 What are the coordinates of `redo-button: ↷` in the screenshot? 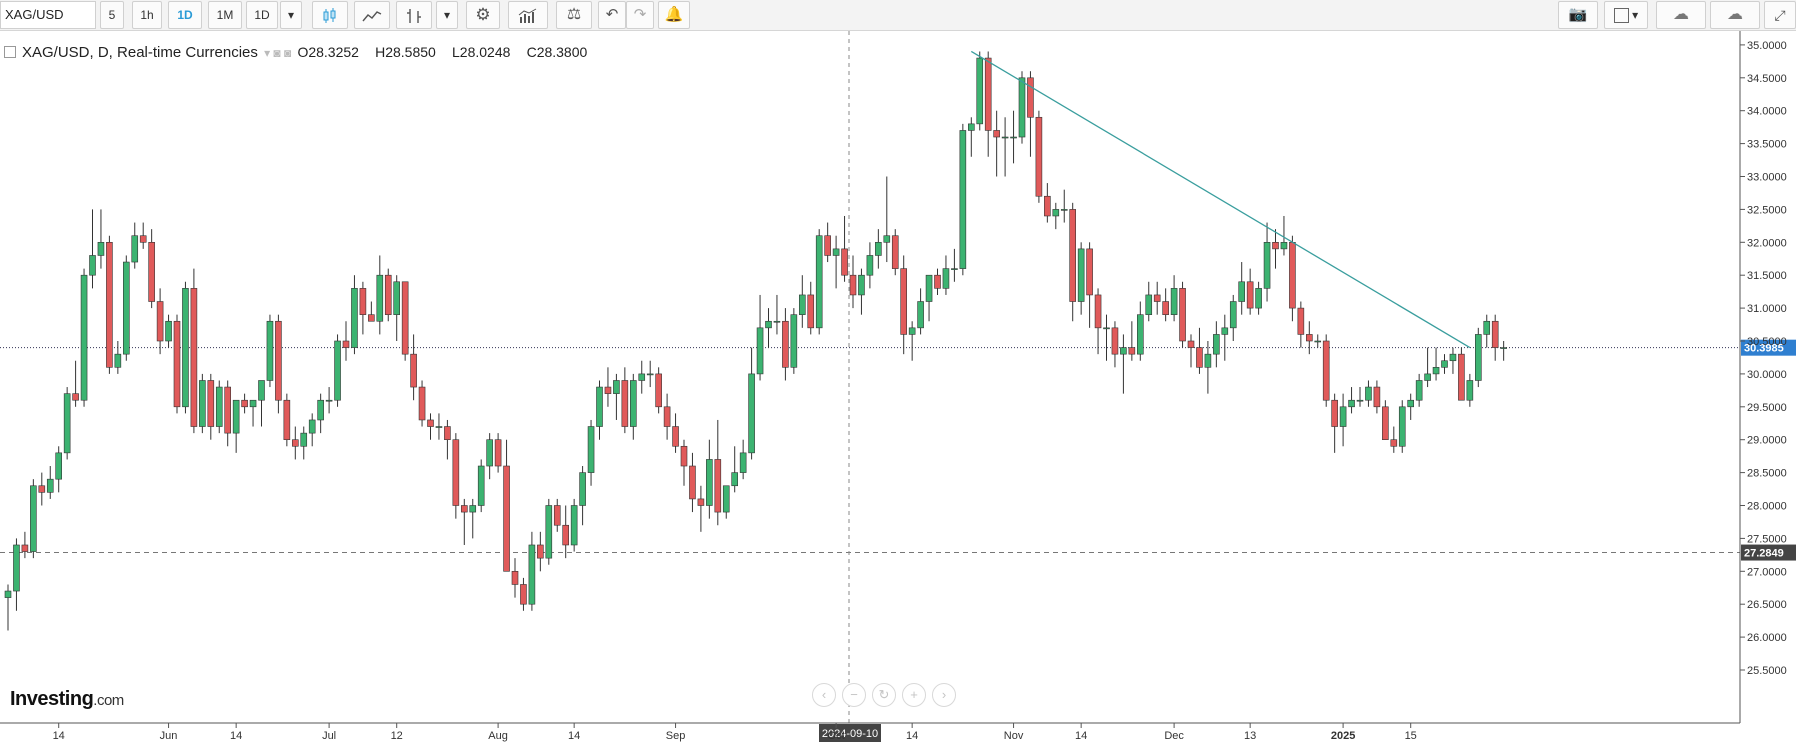 It's located at (640, 15).